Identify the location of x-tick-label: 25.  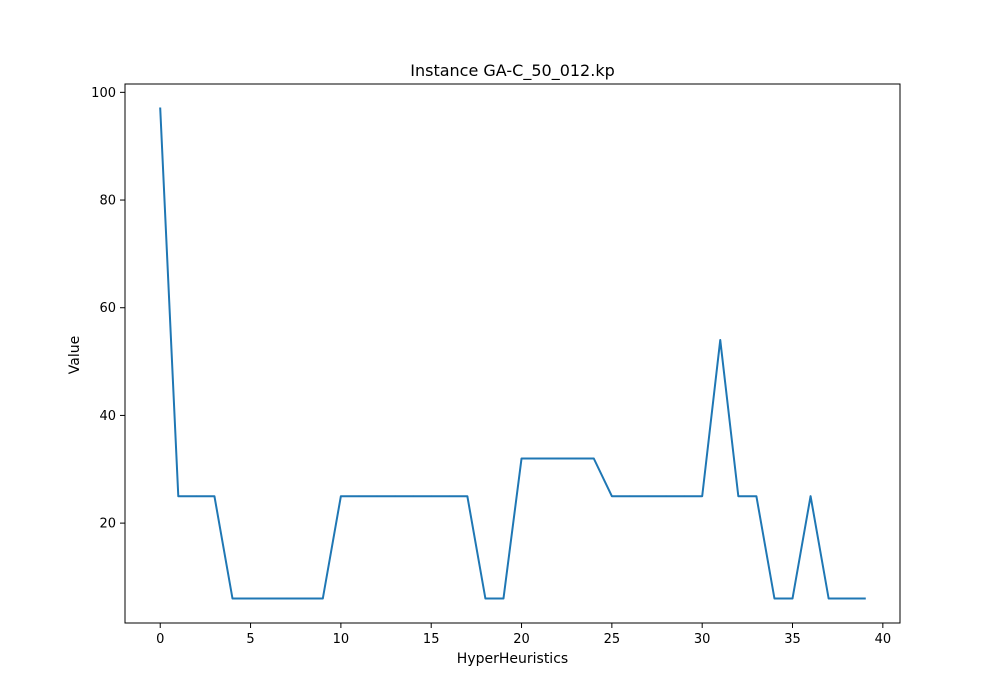
(612, 639).